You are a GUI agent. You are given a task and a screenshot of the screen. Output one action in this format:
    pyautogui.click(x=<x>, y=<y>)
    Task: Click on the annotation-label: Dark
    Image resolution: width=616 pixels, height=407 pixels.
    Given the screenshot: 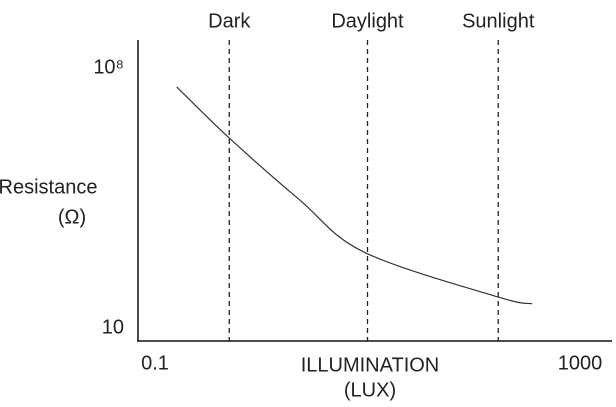 What is the action you would take?
    pyautogui.click(x=229, y=21)
    